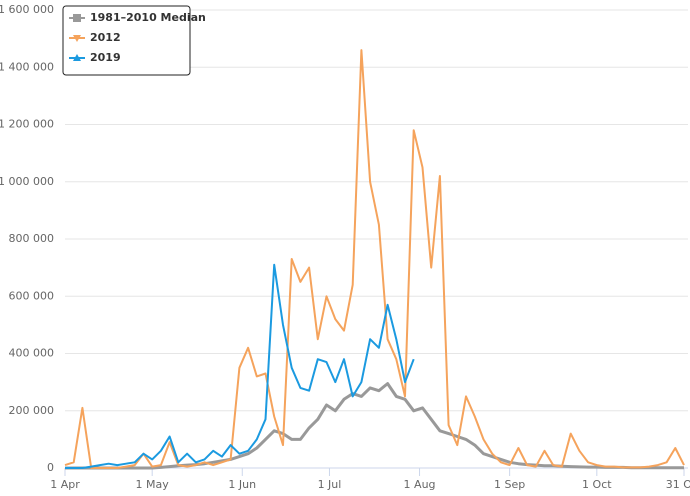  Describe the element at coordinates (32, 410) in the screenshot. I see `y-tick-label: 200 000` at that location.